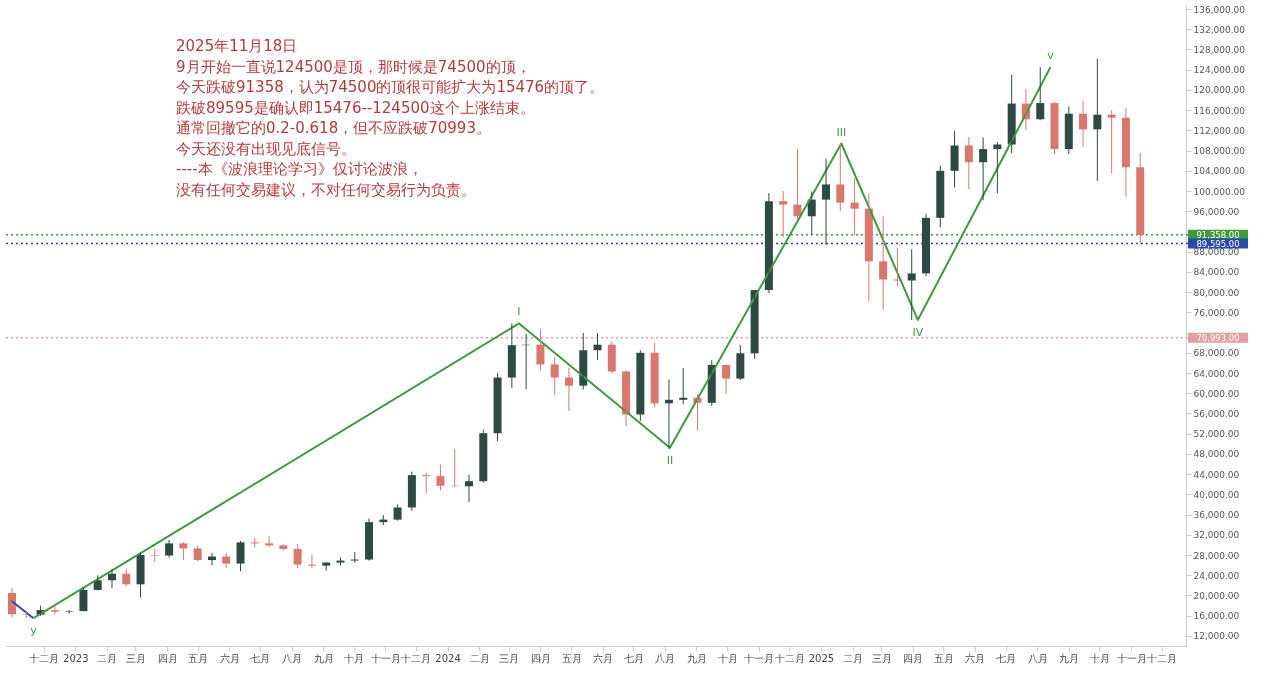 This screenshot has height=680, width=1269. I want to click on y-tick-label: 84,000.00, so click(1216, 272).